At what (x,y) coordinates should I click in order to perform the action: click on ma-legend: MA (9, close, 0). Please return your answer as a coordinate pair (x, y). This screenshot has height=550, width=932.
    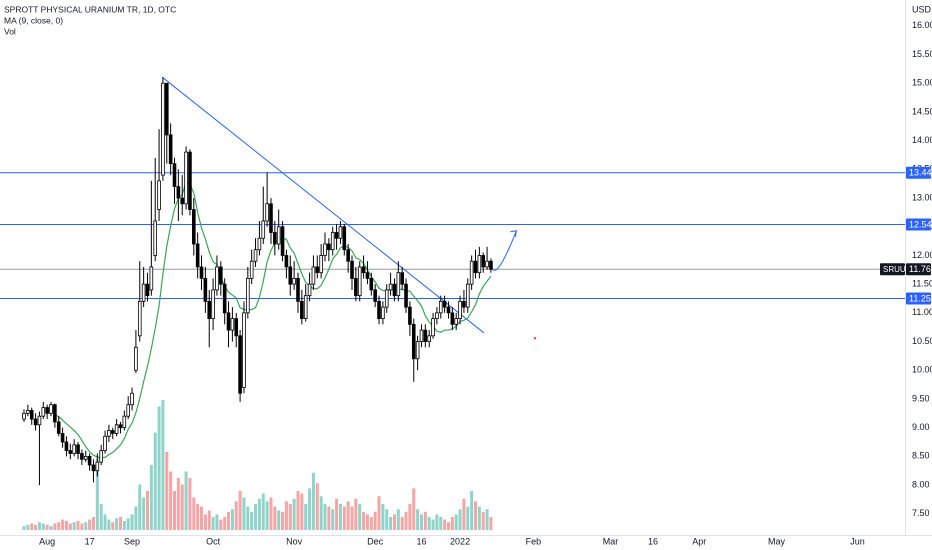
    Looking at the image, I should click on (33, 20).